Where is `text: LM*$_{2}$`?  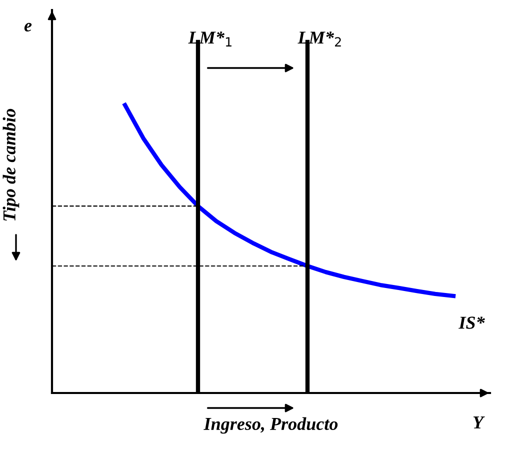
text: LM*$_{2}$ is located at coordinates (319, 38).